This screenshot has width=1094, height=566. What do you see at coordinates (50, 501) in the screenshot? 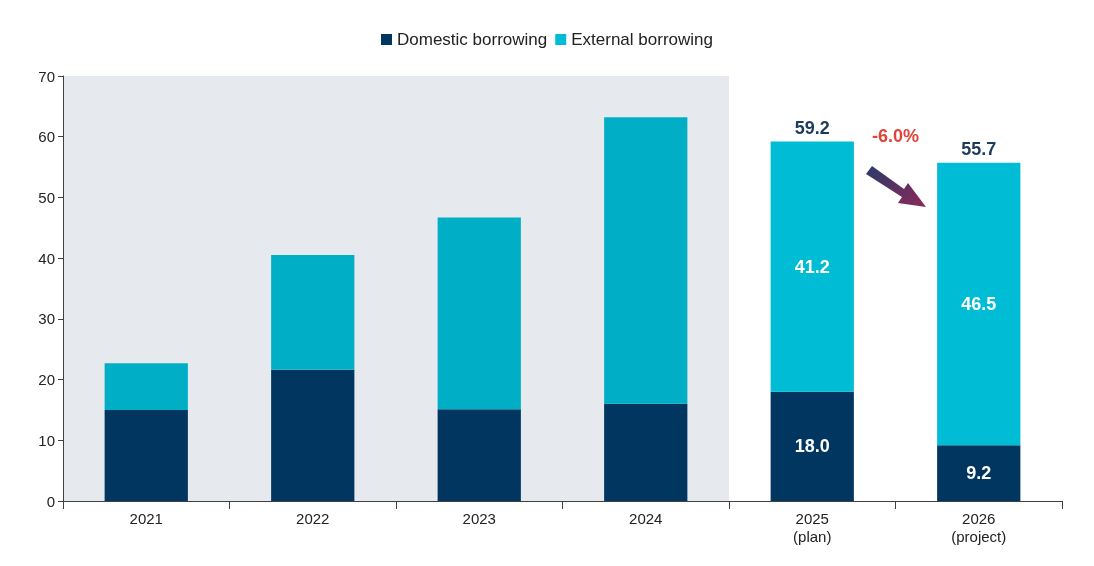
I see `y-tick-label: 0` at bounding box center [50, 501].